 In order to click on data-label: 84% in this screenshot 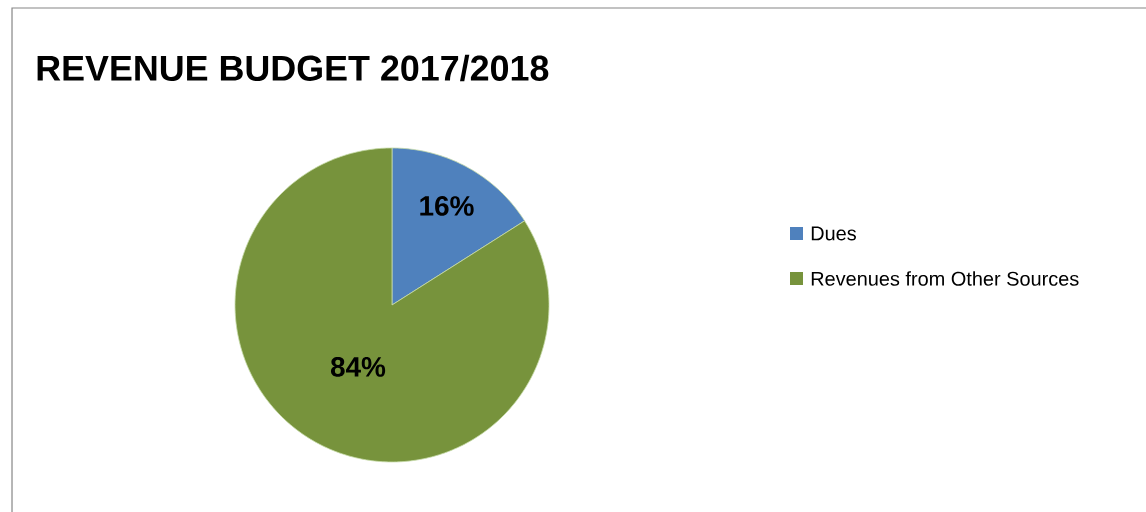, I will do `click(358, 367)`.